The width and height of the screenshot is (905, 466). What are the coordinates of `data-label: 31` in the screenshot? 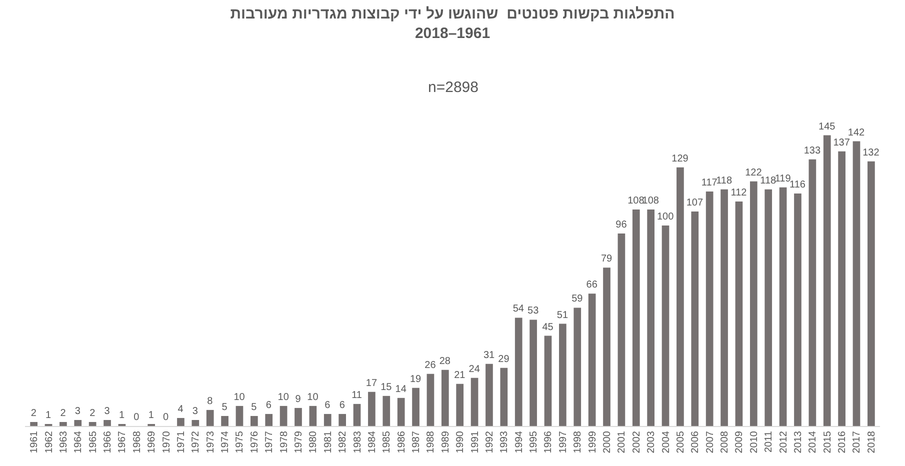 It's located at (489, 355).